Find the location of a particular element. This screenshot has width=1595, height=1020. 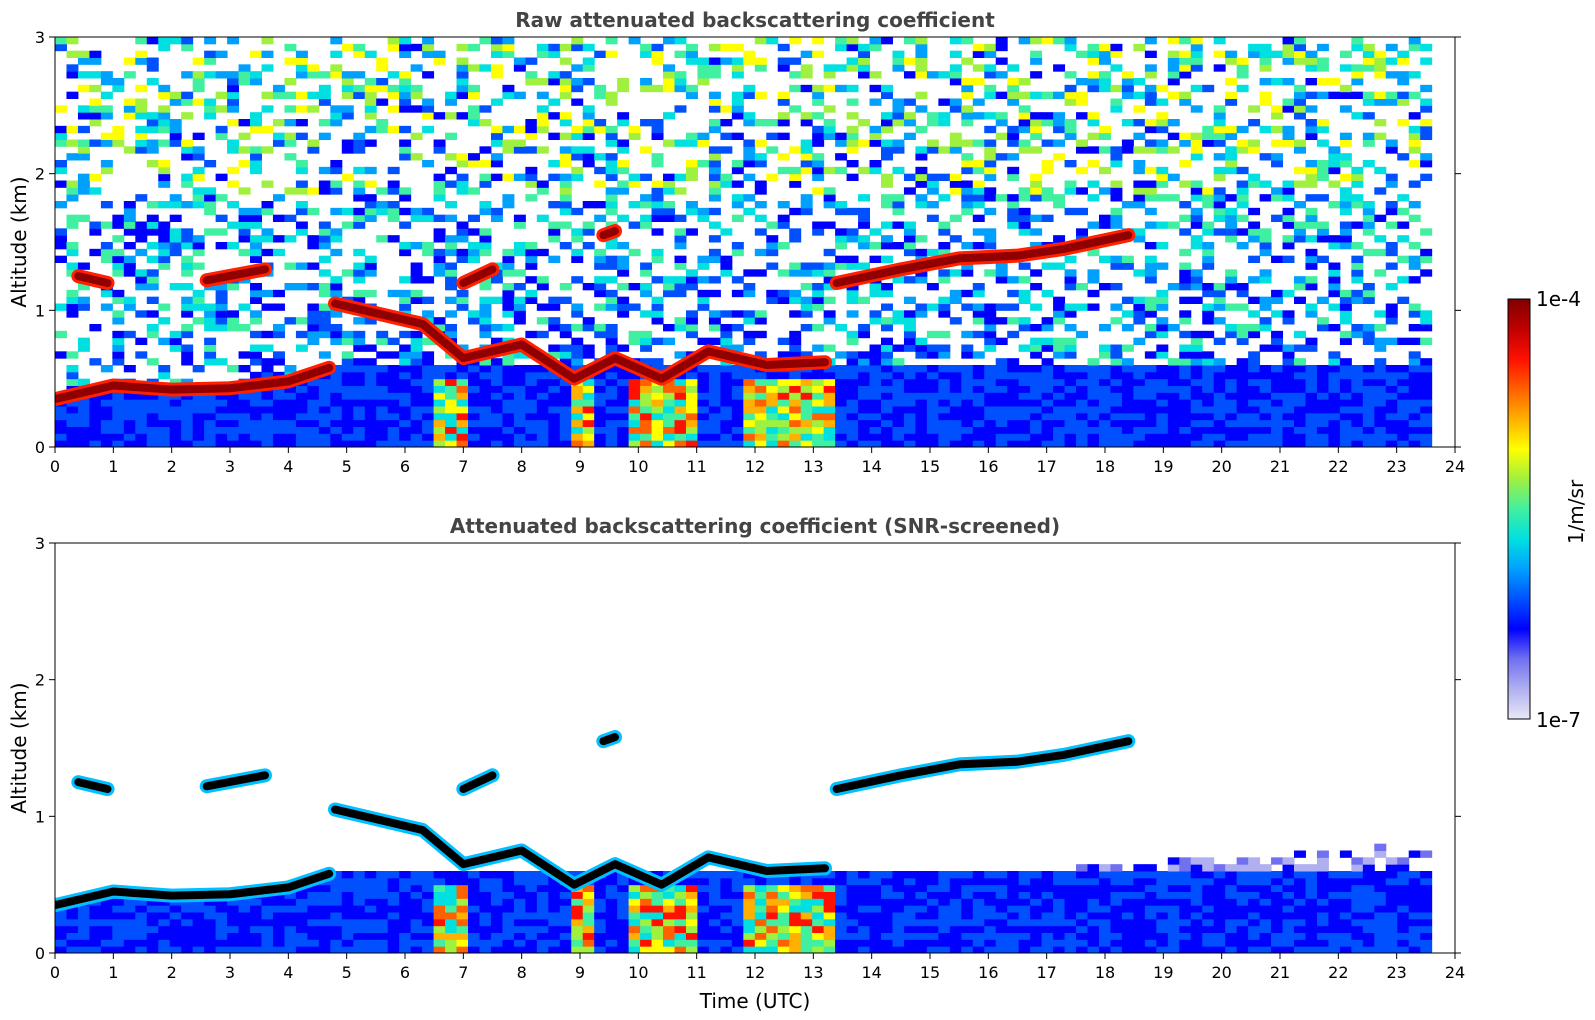

y-tick-label: 2 is located at coordinates (40, 174).